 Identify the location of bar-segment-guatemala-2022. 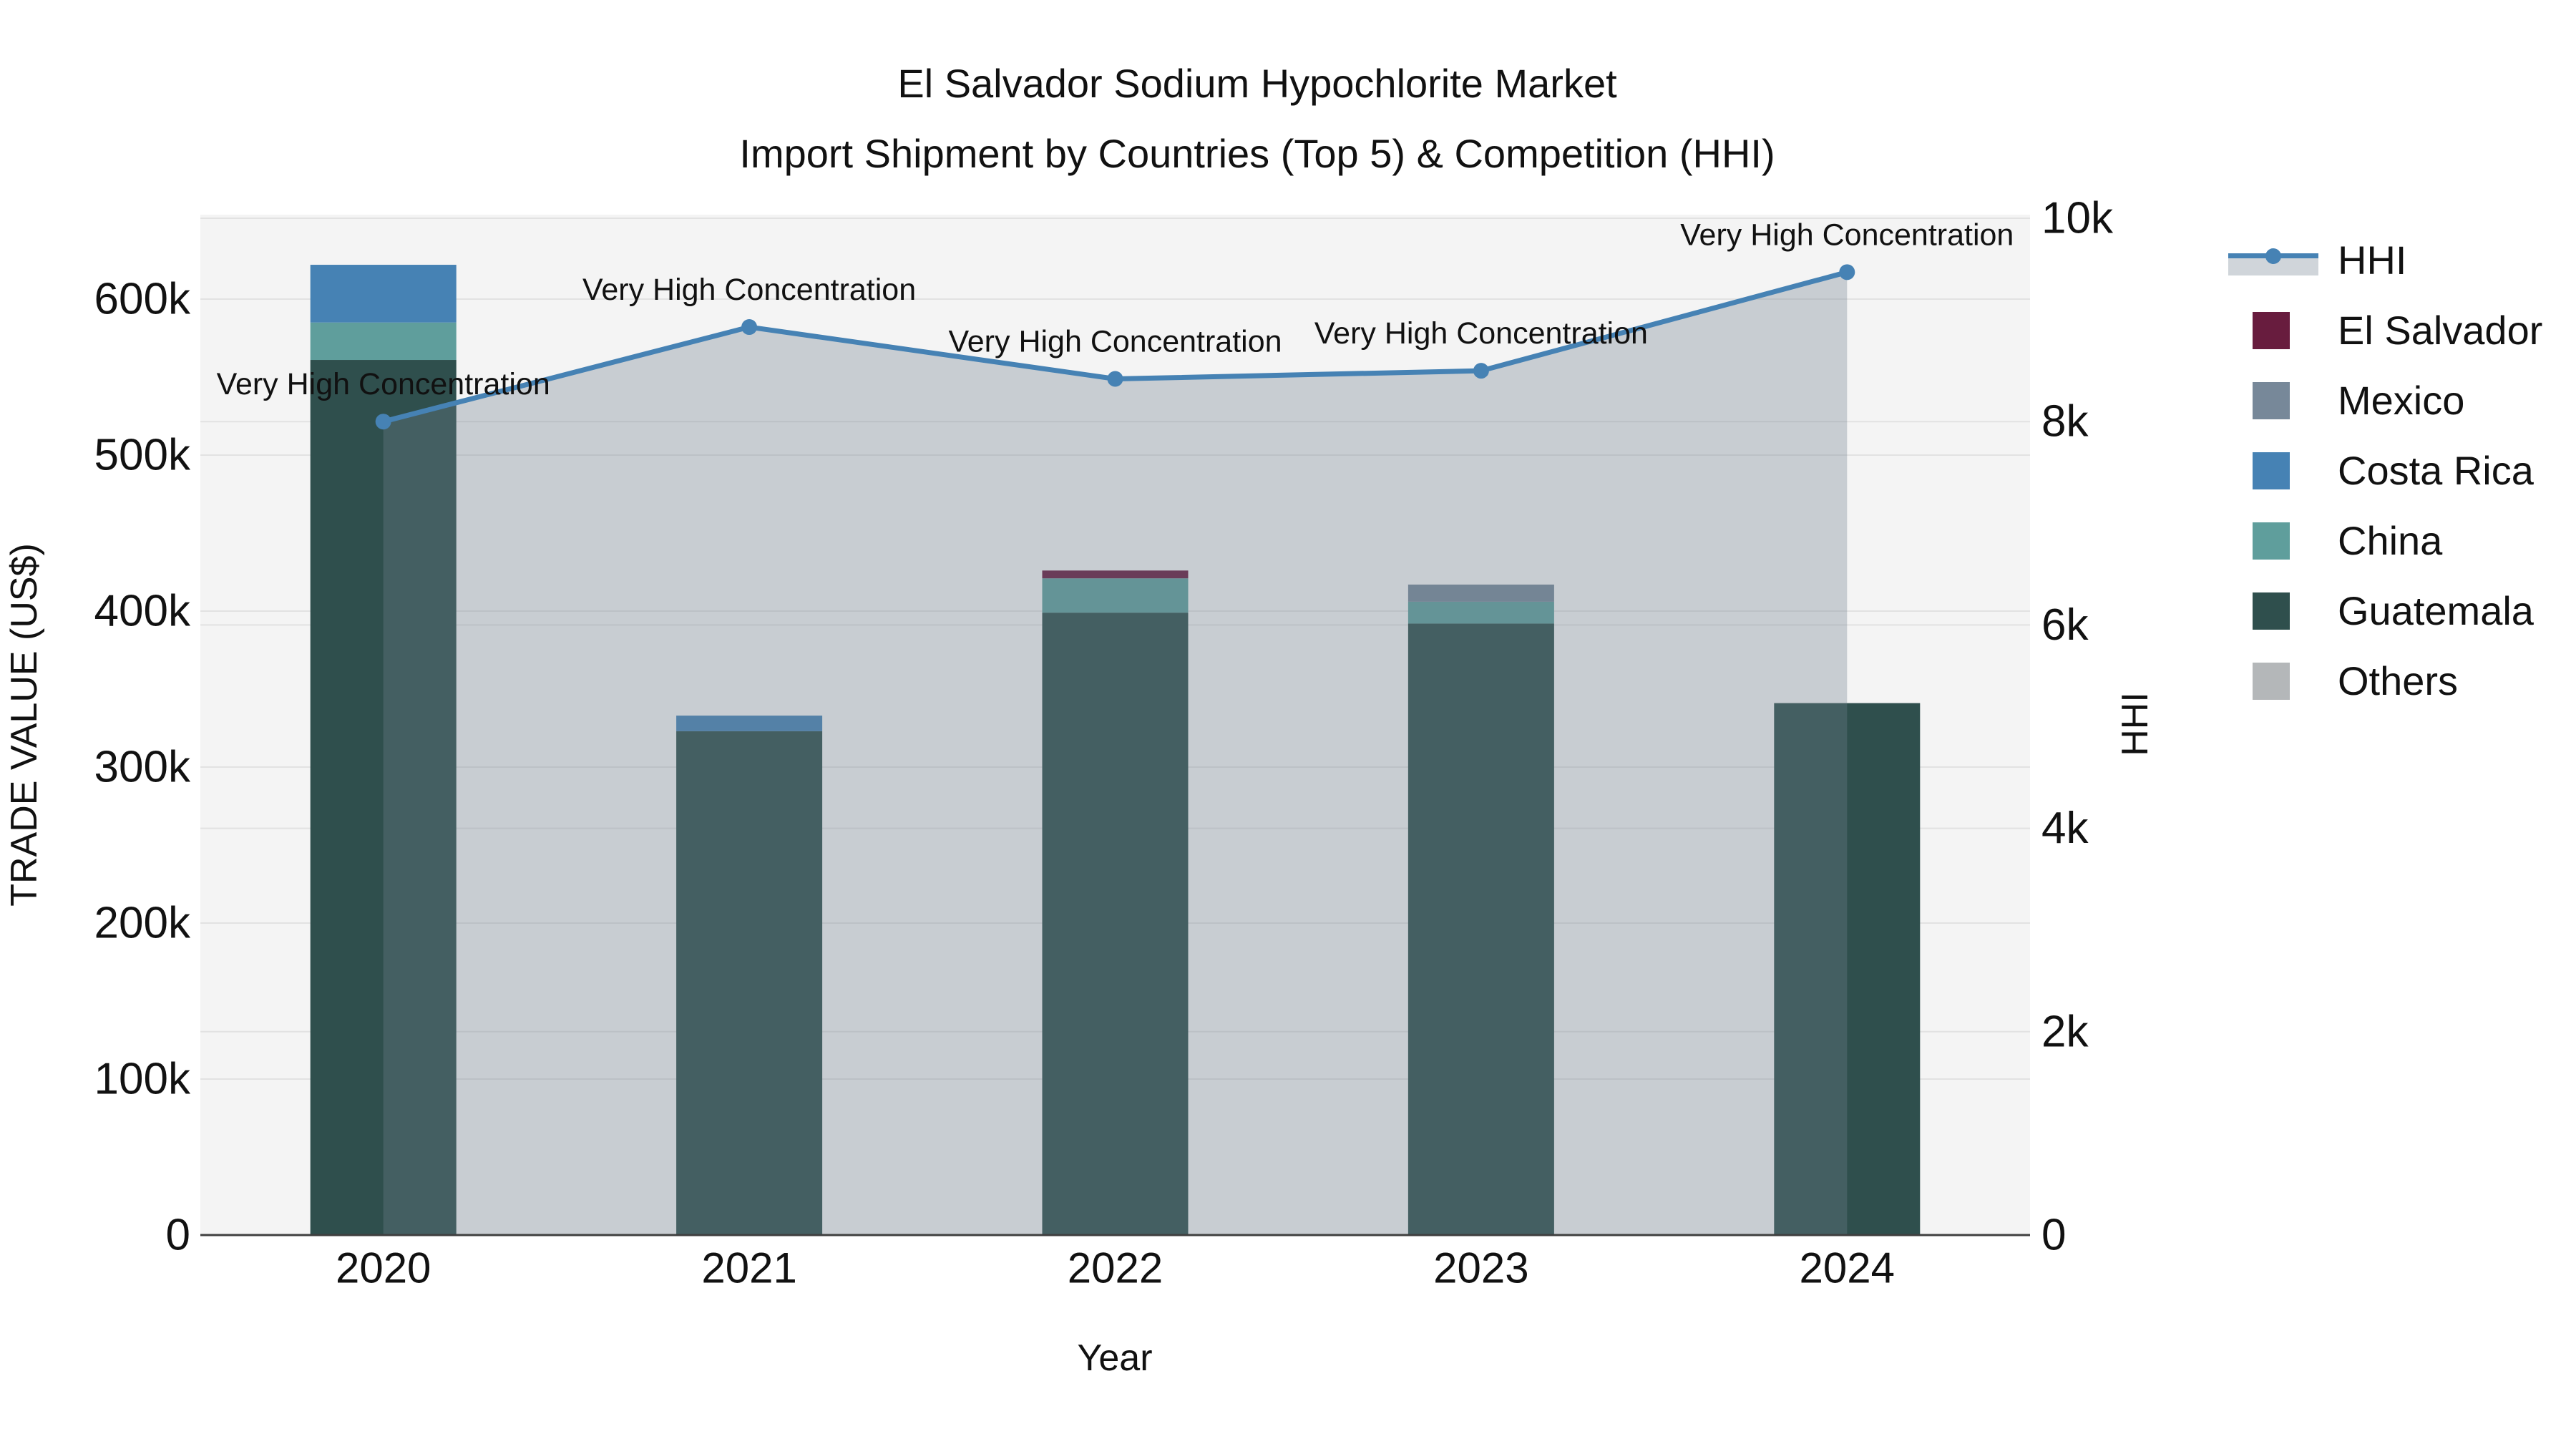
(1115, 924).